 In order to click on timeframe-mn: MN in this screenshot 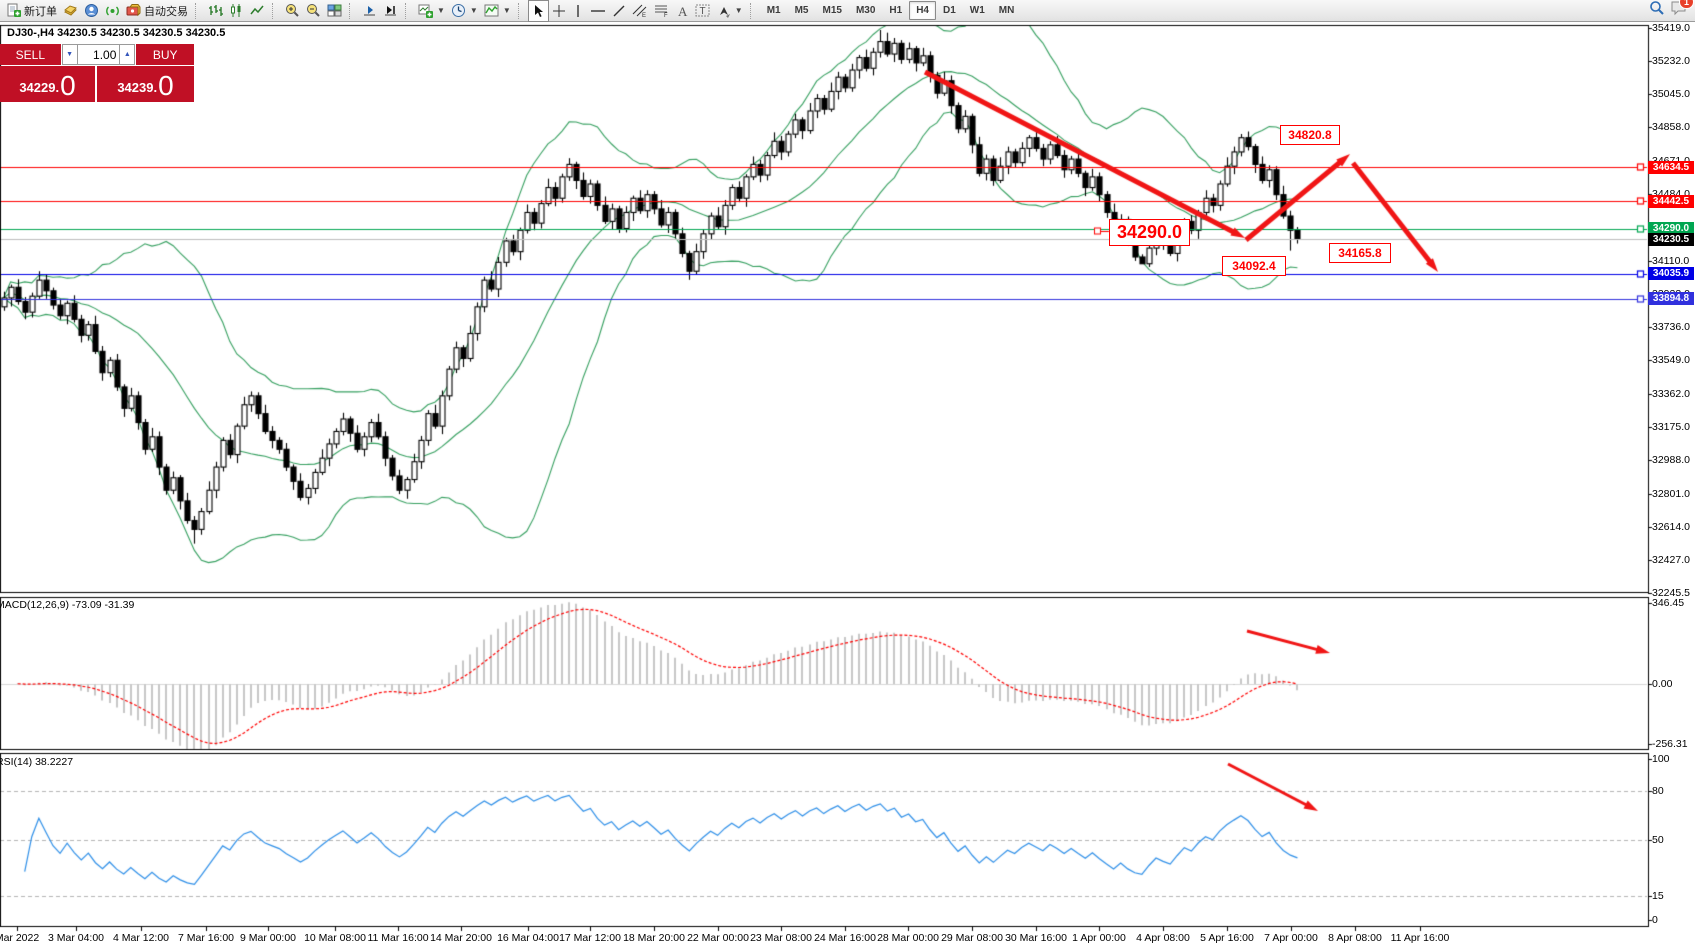, I will do `click(1006, 10)`.